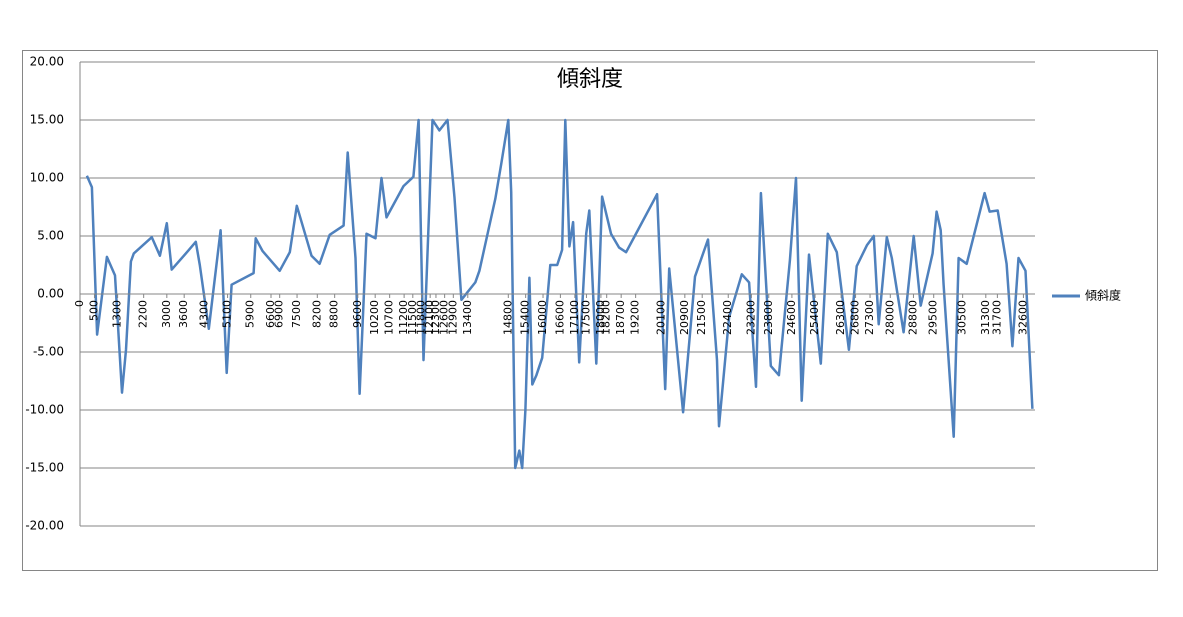 This screenshot has height=617, width=1183. I want to click on x-tick-label: 11200, so click(403, 317).